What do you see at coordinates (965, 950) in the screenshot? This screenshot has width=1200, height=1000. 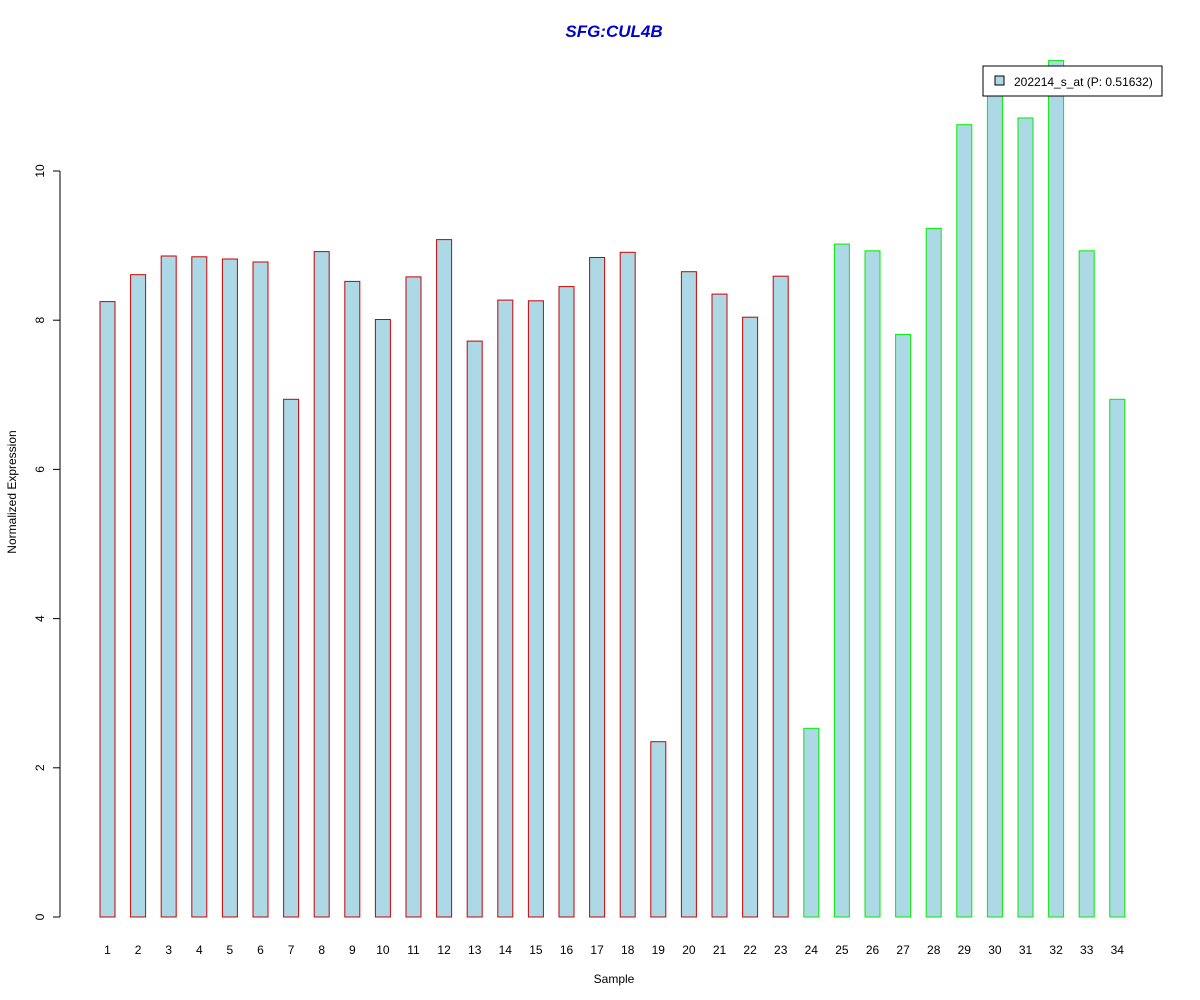 I see `x-tick-label: 29` at bounding box center [965, 950].